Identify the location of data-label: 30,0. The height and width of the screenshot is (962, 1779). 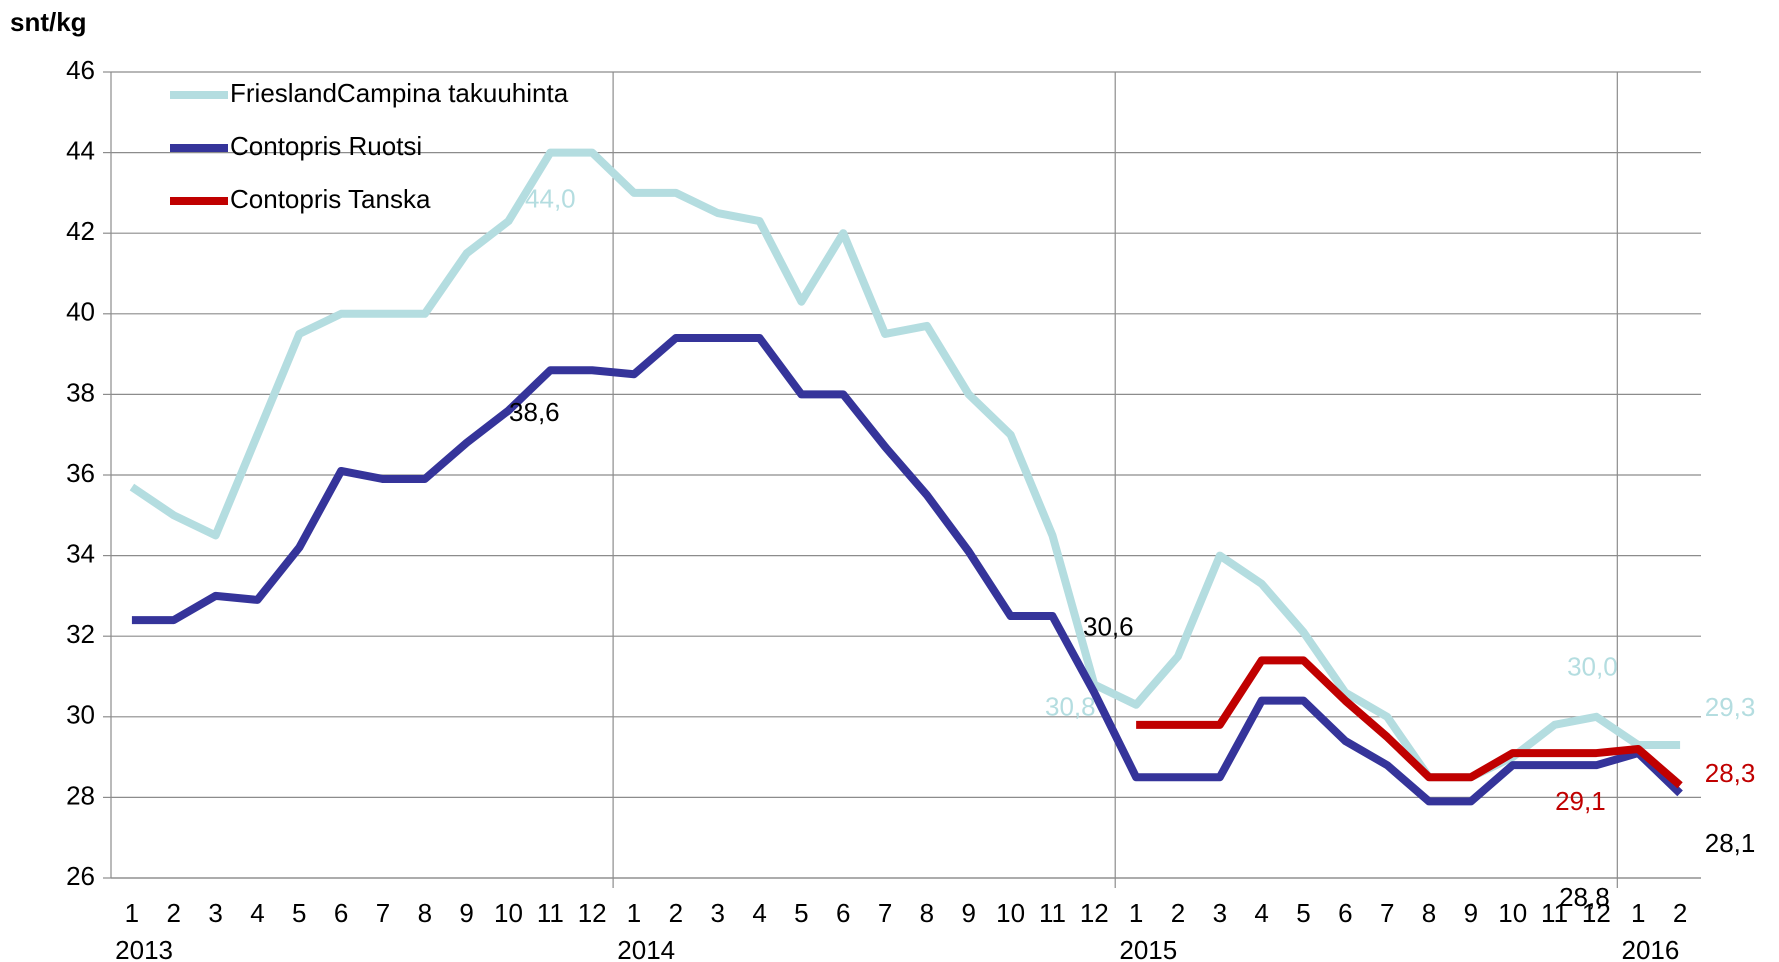
(1592, 667).